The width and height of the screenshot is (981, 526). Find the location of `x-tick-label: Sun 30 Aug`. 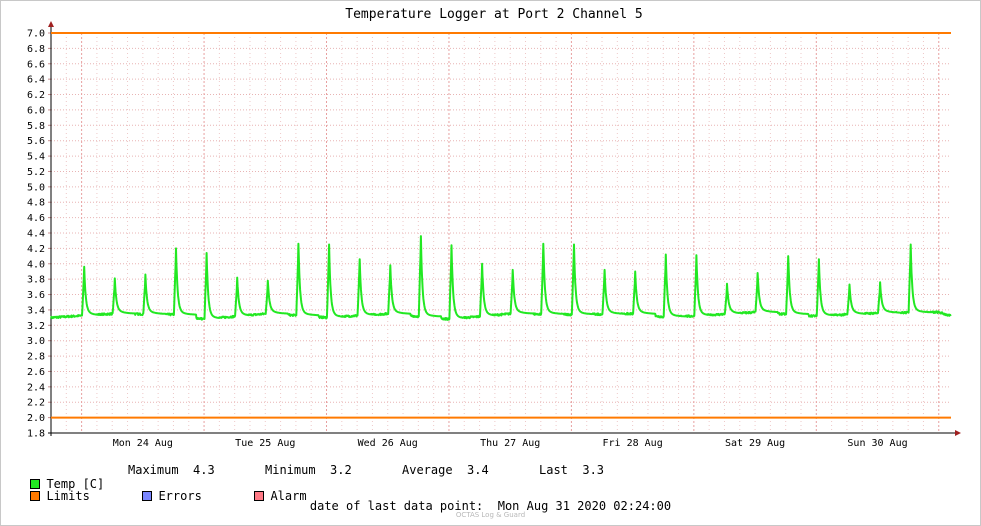

x-tick-label: Sun 30 Aug is located at coordinates (877, 443).